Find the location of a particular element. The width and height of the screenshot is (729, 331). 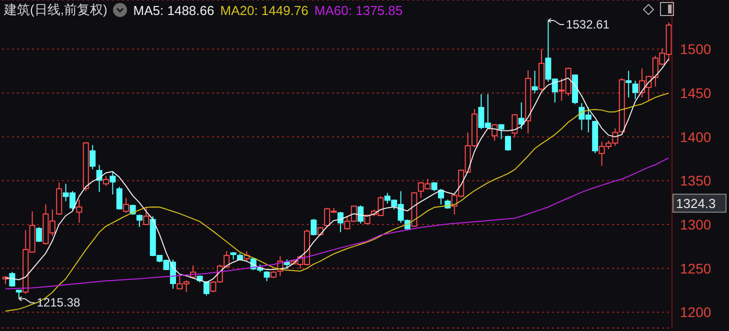

y-tick-label: 1250 is located at coordinates (696, 268).